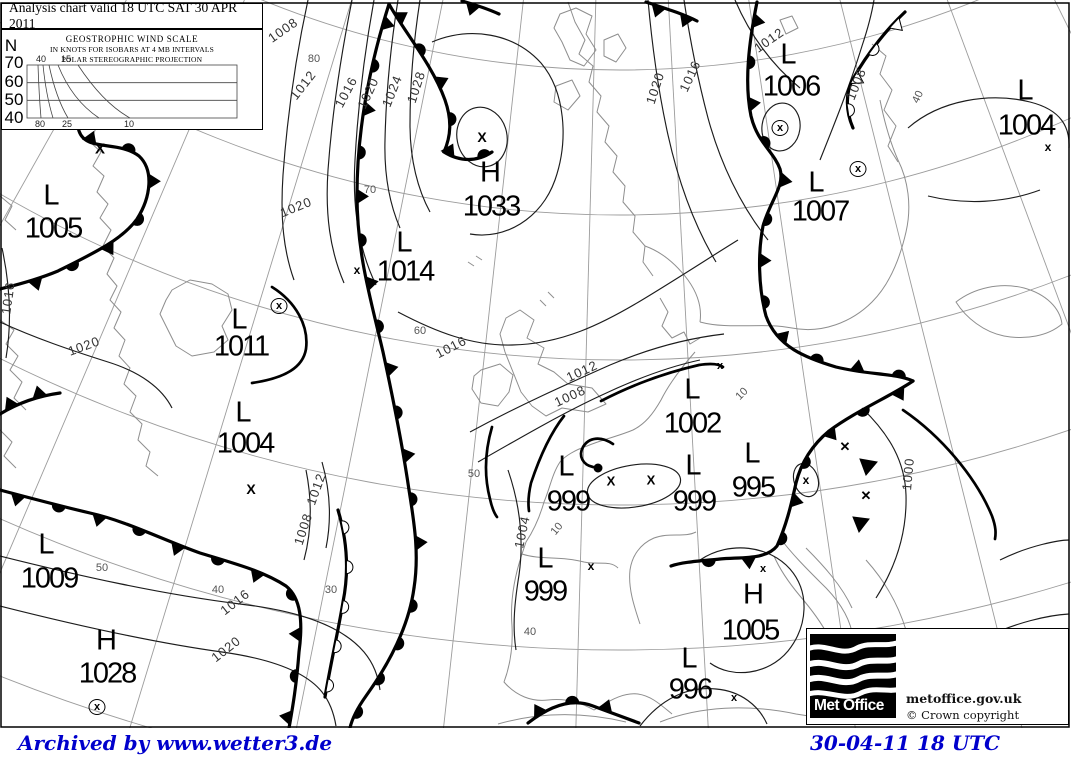 Image resolution: width=1071 pixels, height=759 pixels. I want to click on wind-scale-graph, so click(132, 91).